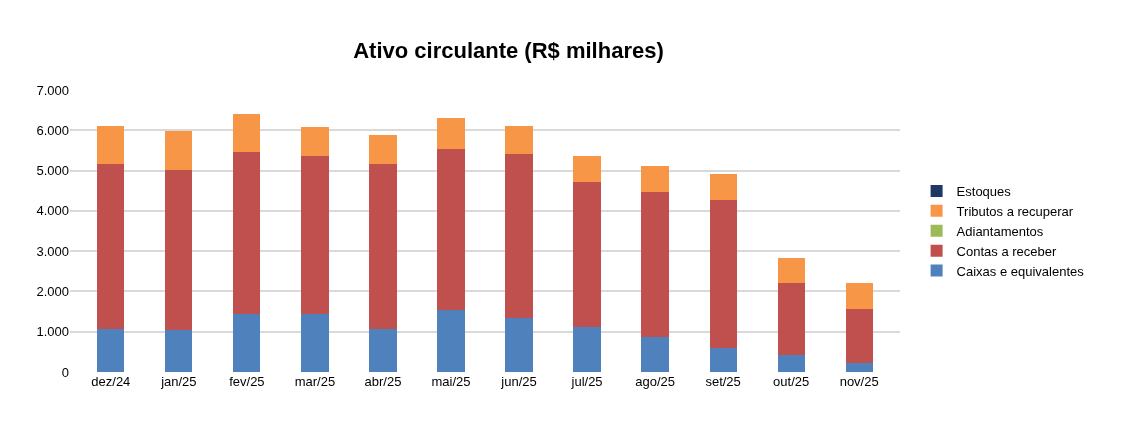 This screenshot has height=422, width=1130. What do you see at coordinates (859, 381) in the screenshot?
I see `x-tick-label: nov/25` at bounding box center [859, 381].